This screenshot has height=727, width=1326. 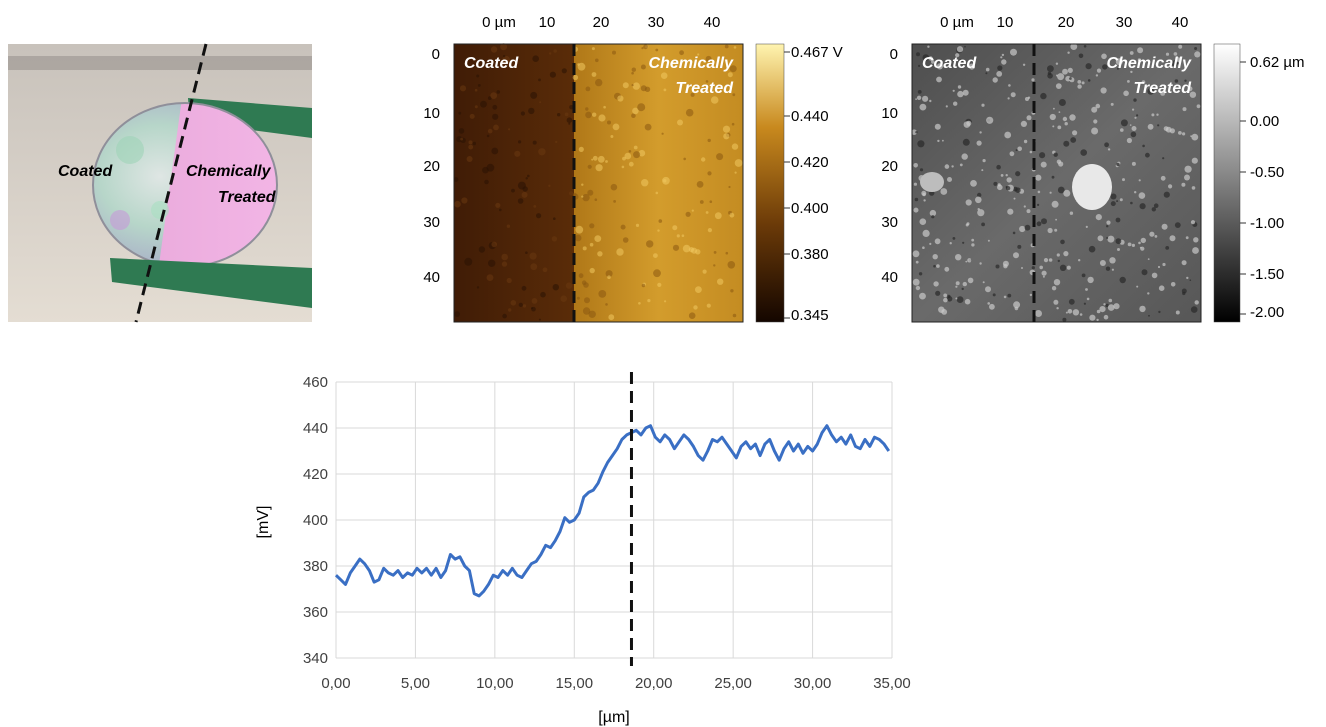 I want to click on chart-x-tick: 15,00, so click(x=575, y=683).